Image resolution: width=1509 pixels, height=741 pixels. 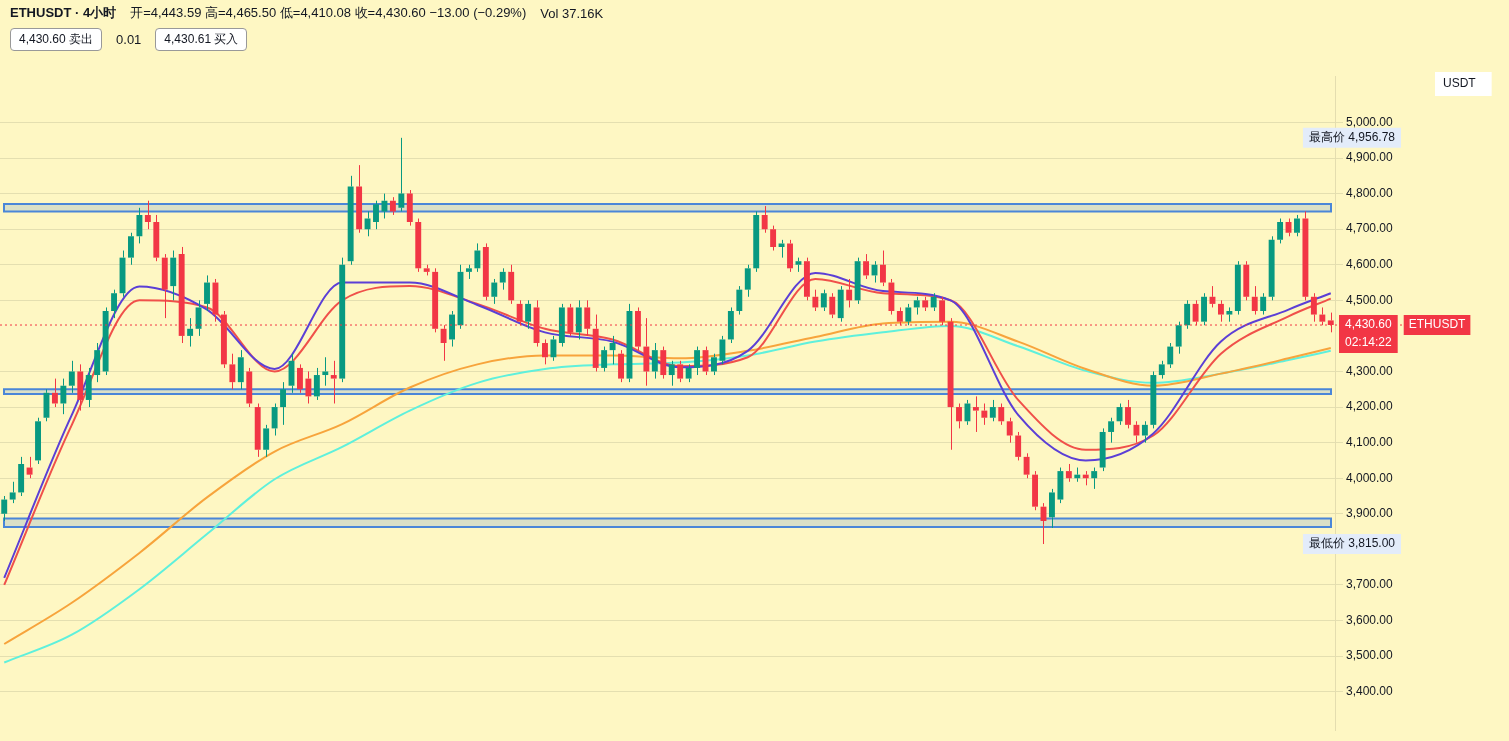 I want to click on y-tick-label: 4,600.00, so click(x=1370, y=264).